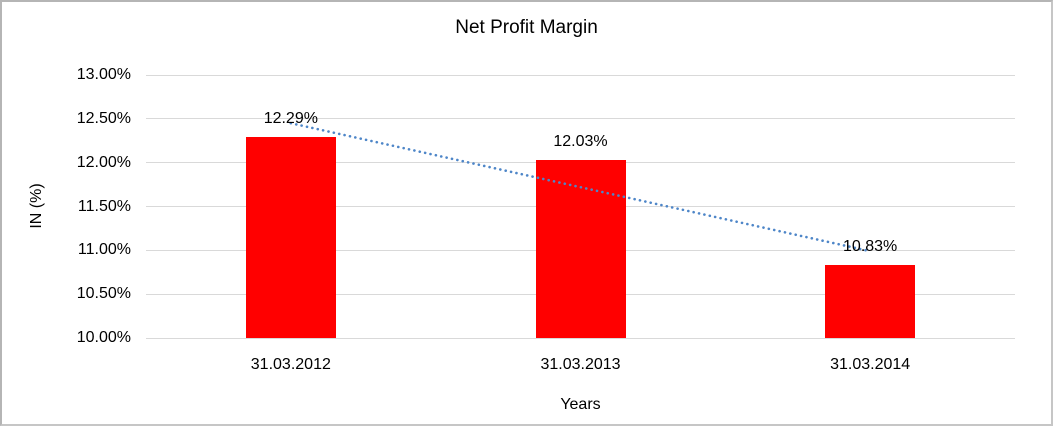  Describe the element at coordinates (580, 249) in the screenshot. I see `bar-31.03.2013` at that location.